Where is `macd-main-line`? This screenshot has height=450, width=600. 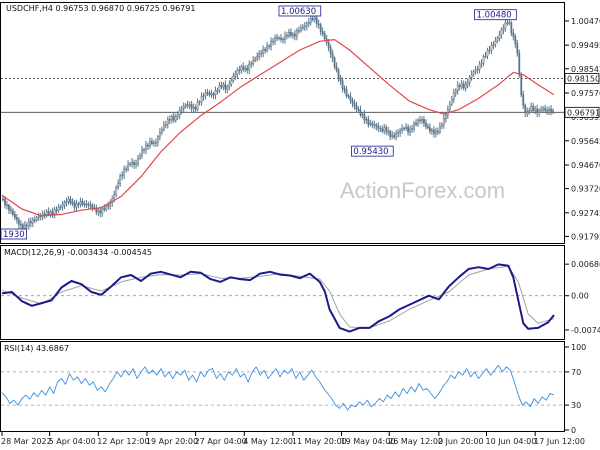
macd-main-line is located at coordinates (278, 298).